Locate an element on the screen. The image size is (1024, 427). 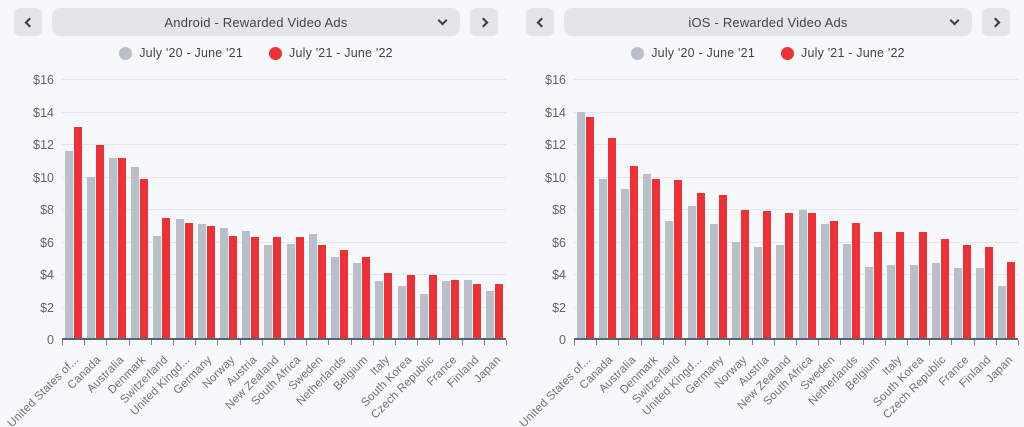
legend-dot-gray is located at coordinates (126, 53).